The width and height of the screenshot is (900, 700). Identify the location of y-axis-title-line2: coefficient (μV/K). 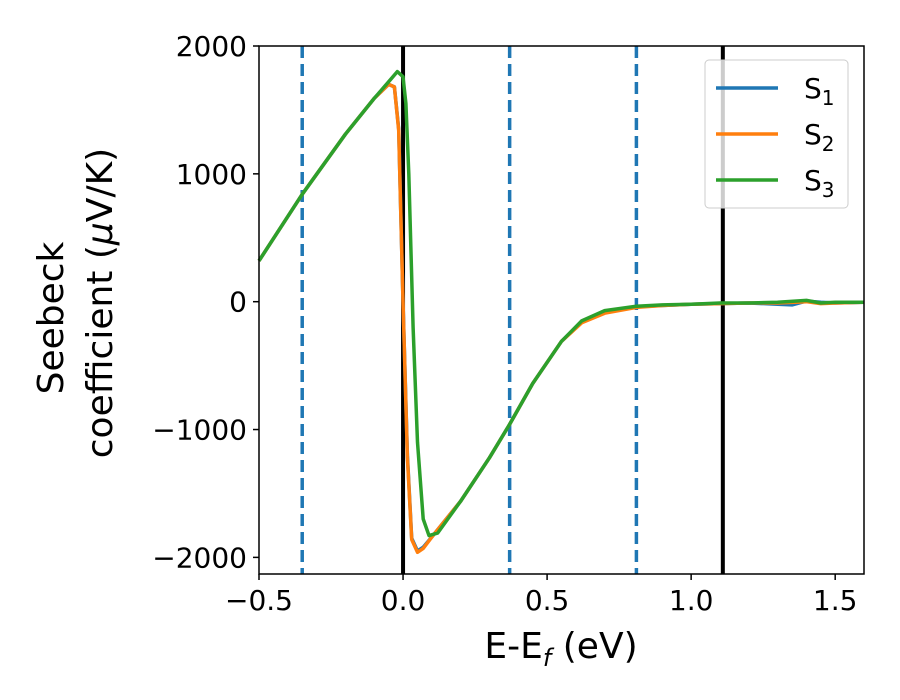
(100, 303).